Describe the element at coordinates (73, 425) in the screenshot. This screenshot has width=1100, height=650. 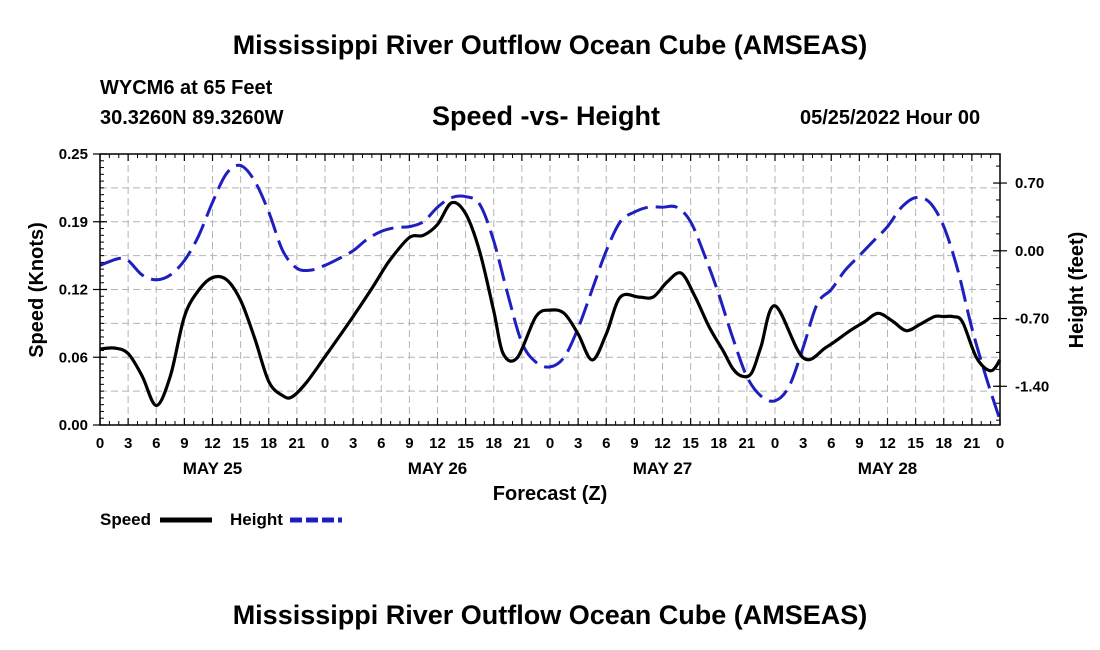
I see `y-tick-label: 0.00` at that location.